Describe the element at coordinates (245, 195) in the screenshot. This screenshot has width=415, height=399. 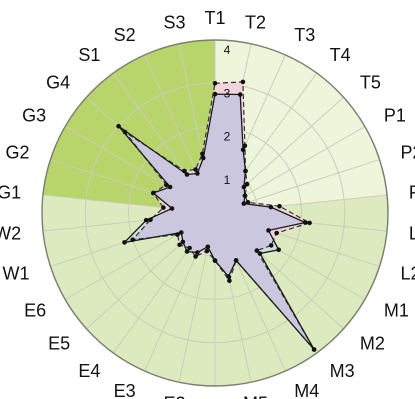
I see `series-2-point-P1` at that location.